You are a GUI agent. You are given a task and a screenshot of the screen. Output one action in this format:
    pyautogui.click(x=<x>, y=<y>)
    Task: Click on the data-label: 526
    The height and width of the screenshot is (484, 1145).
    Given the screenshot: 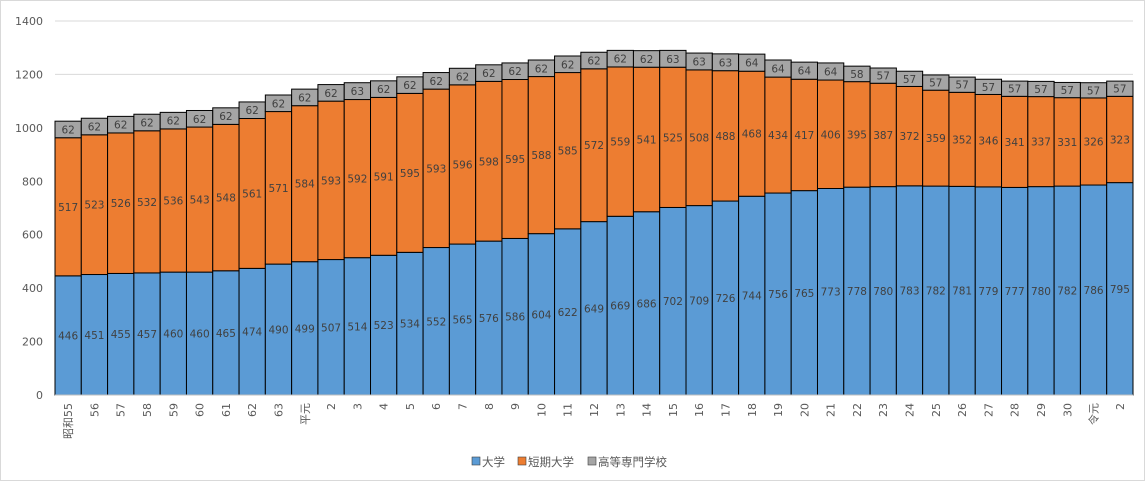 What is the action you would take?
    pyautogui.click(x=121, y=204)
    